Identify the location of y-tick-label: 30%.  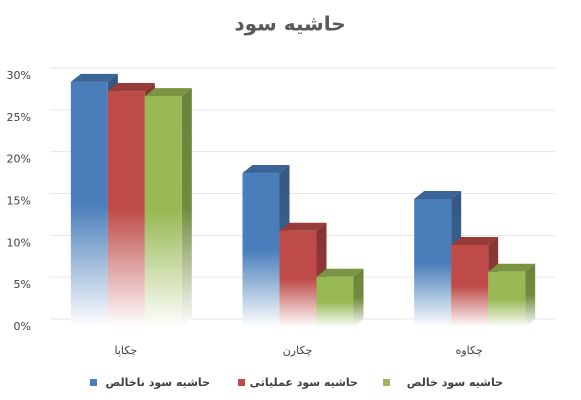
(19, 75).